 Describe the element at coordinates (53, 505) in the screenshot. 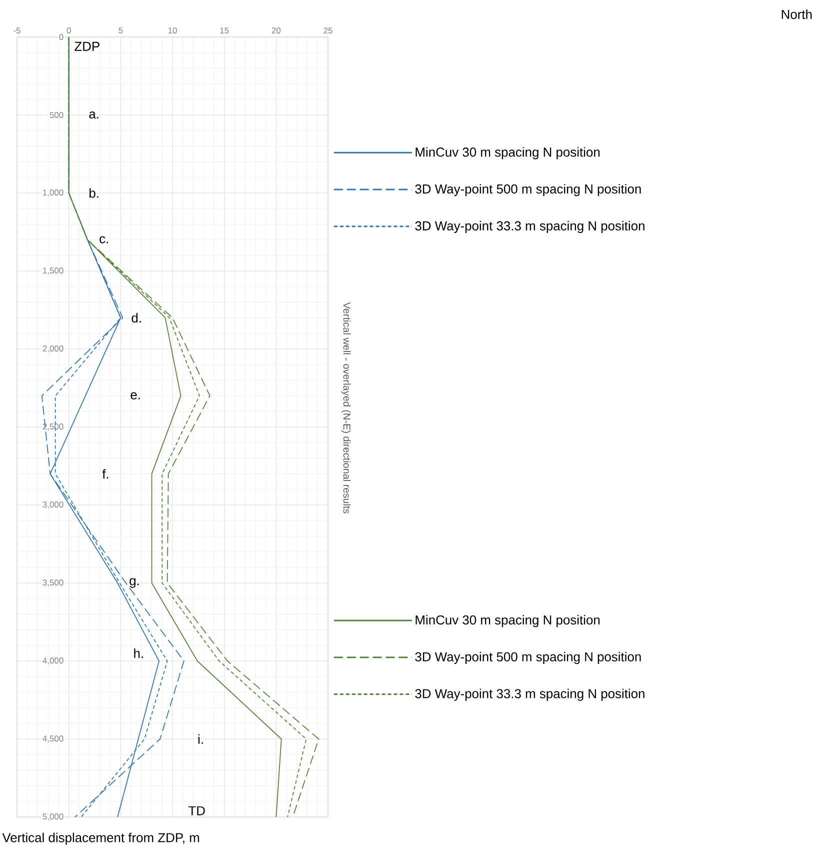

I see `y-tick-label: 3,000` at that location.